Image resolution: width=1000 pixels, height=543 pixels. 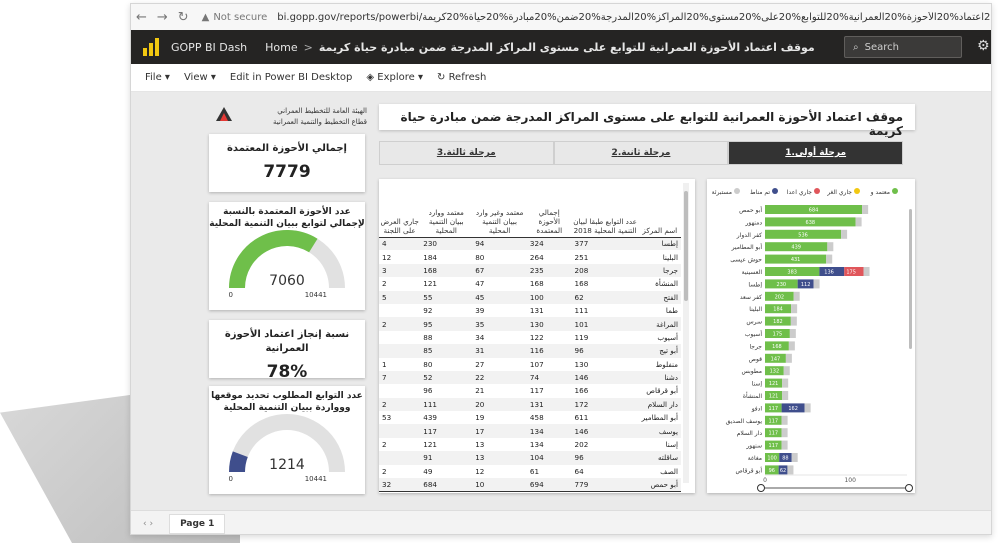 What do you see at coordinates (157, 77) in the screenshot?
I see `file-menu: File ▾` at bounding box center [157, 77].